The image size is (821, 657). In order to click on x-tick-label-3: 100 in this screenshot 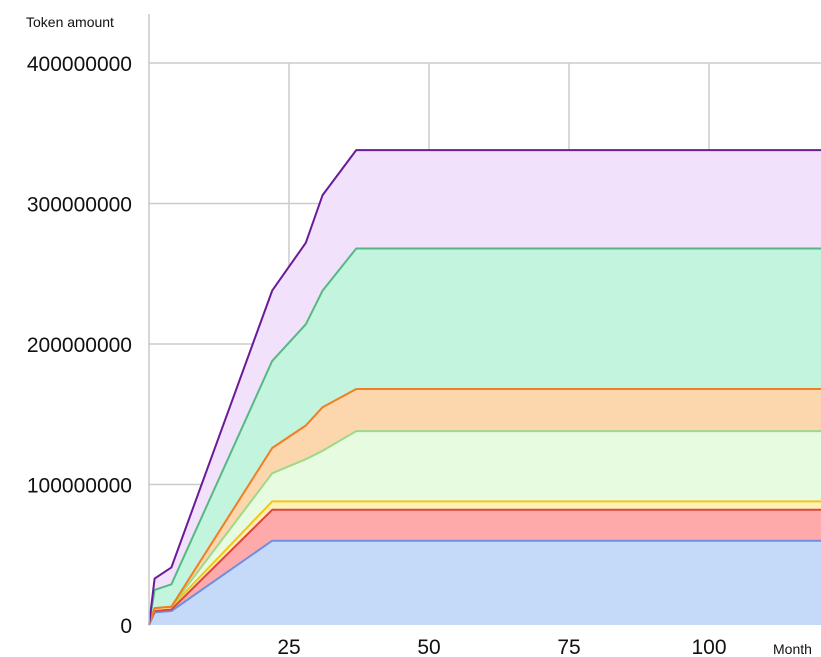, I will do `click(708, 646)`.